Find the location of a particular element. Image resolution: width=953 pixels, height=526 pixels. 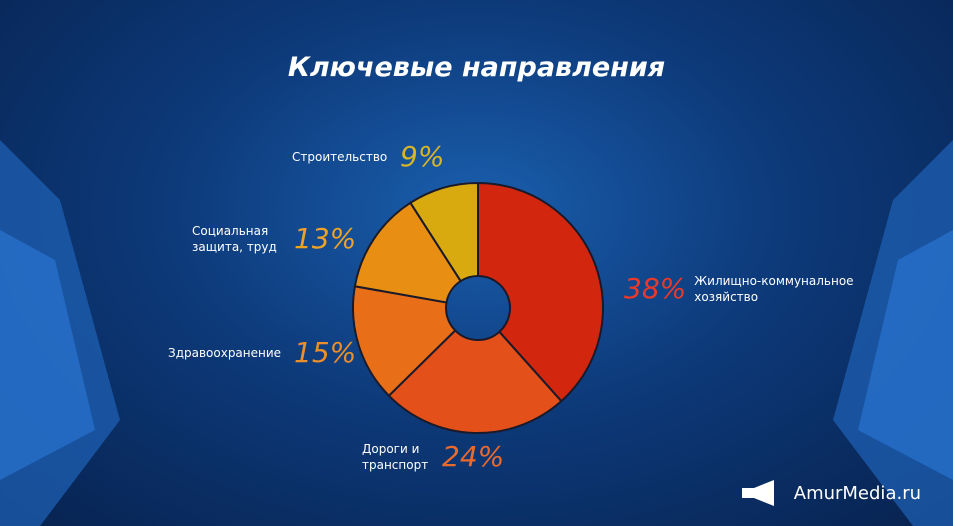

value-label: 9% is located at coordinates (422, 156).